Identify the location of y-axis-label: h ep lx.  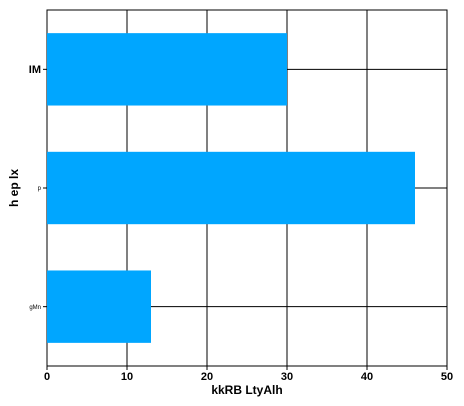
(14, 188).